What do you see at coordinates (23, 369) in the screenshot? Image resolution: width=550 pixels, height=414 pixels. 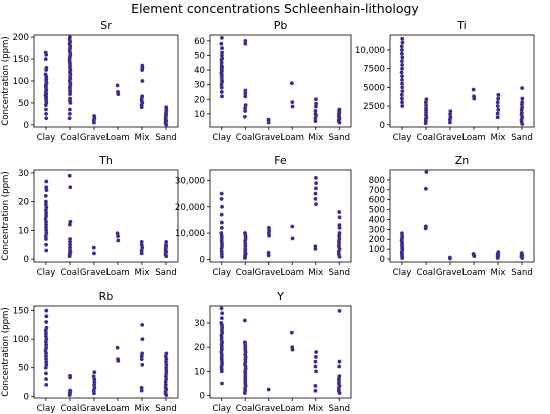 I see `y-tick-label: 50` at bounding box center [23, 369].